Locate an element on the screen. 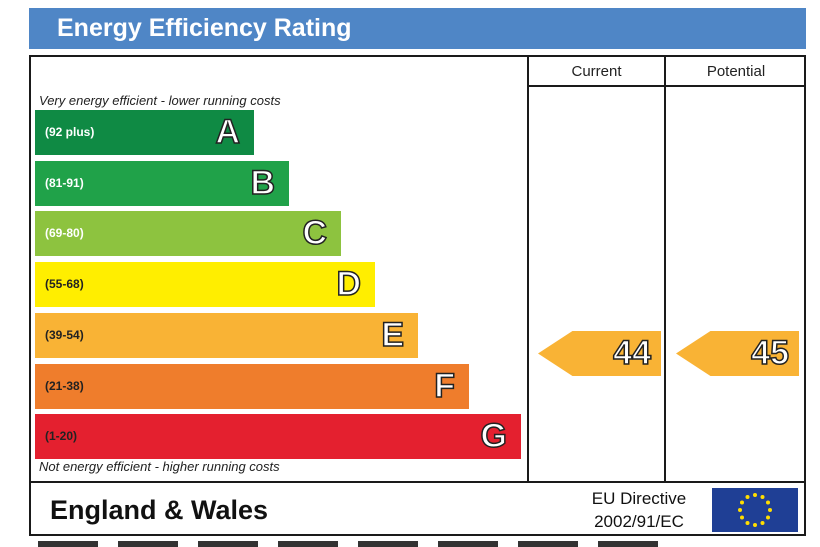  eu-directive-line1: EU Directive is located at coordinates (639, 498).